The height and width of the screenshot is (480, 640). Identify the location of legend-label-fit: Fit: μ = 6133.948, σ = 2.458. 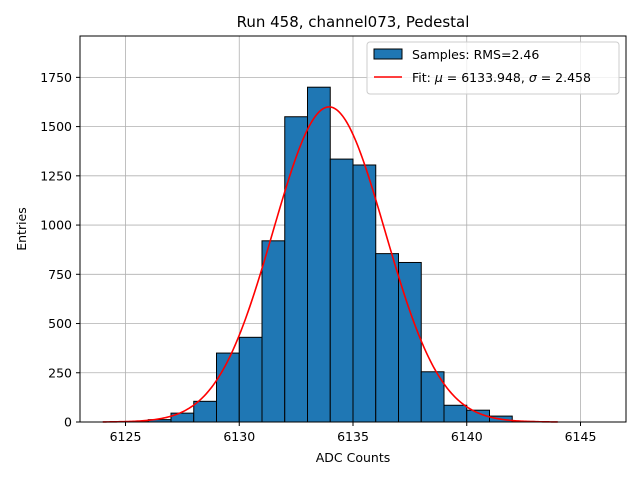
(501, 77).